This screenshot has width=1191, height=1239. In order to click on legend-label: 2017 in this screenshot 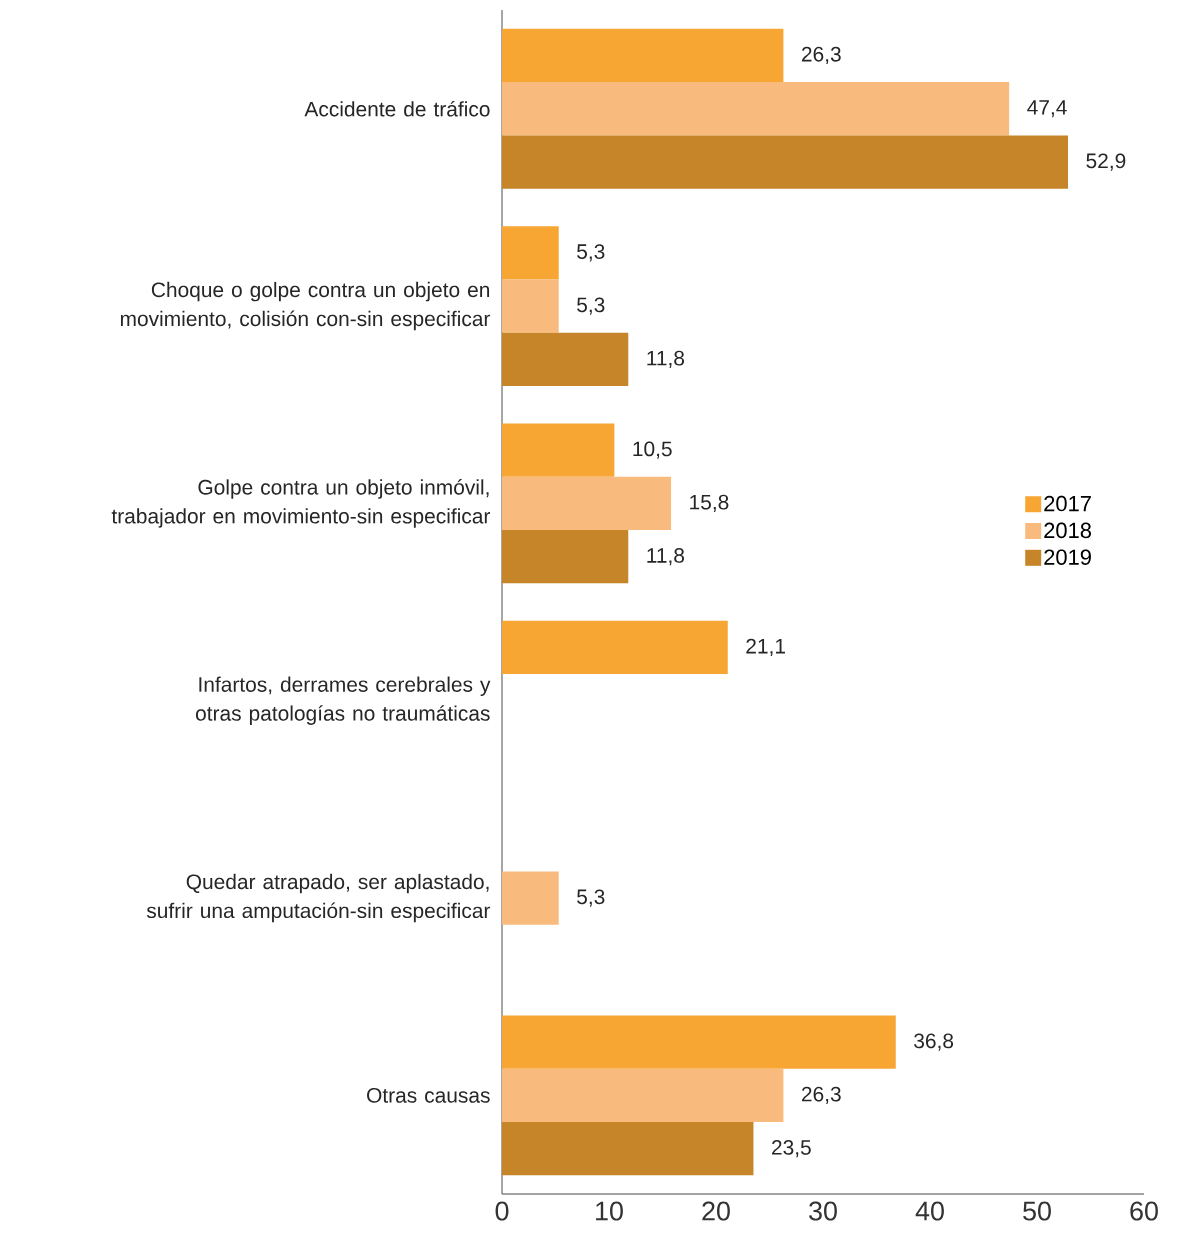, I will do `click(1067, 503)`.